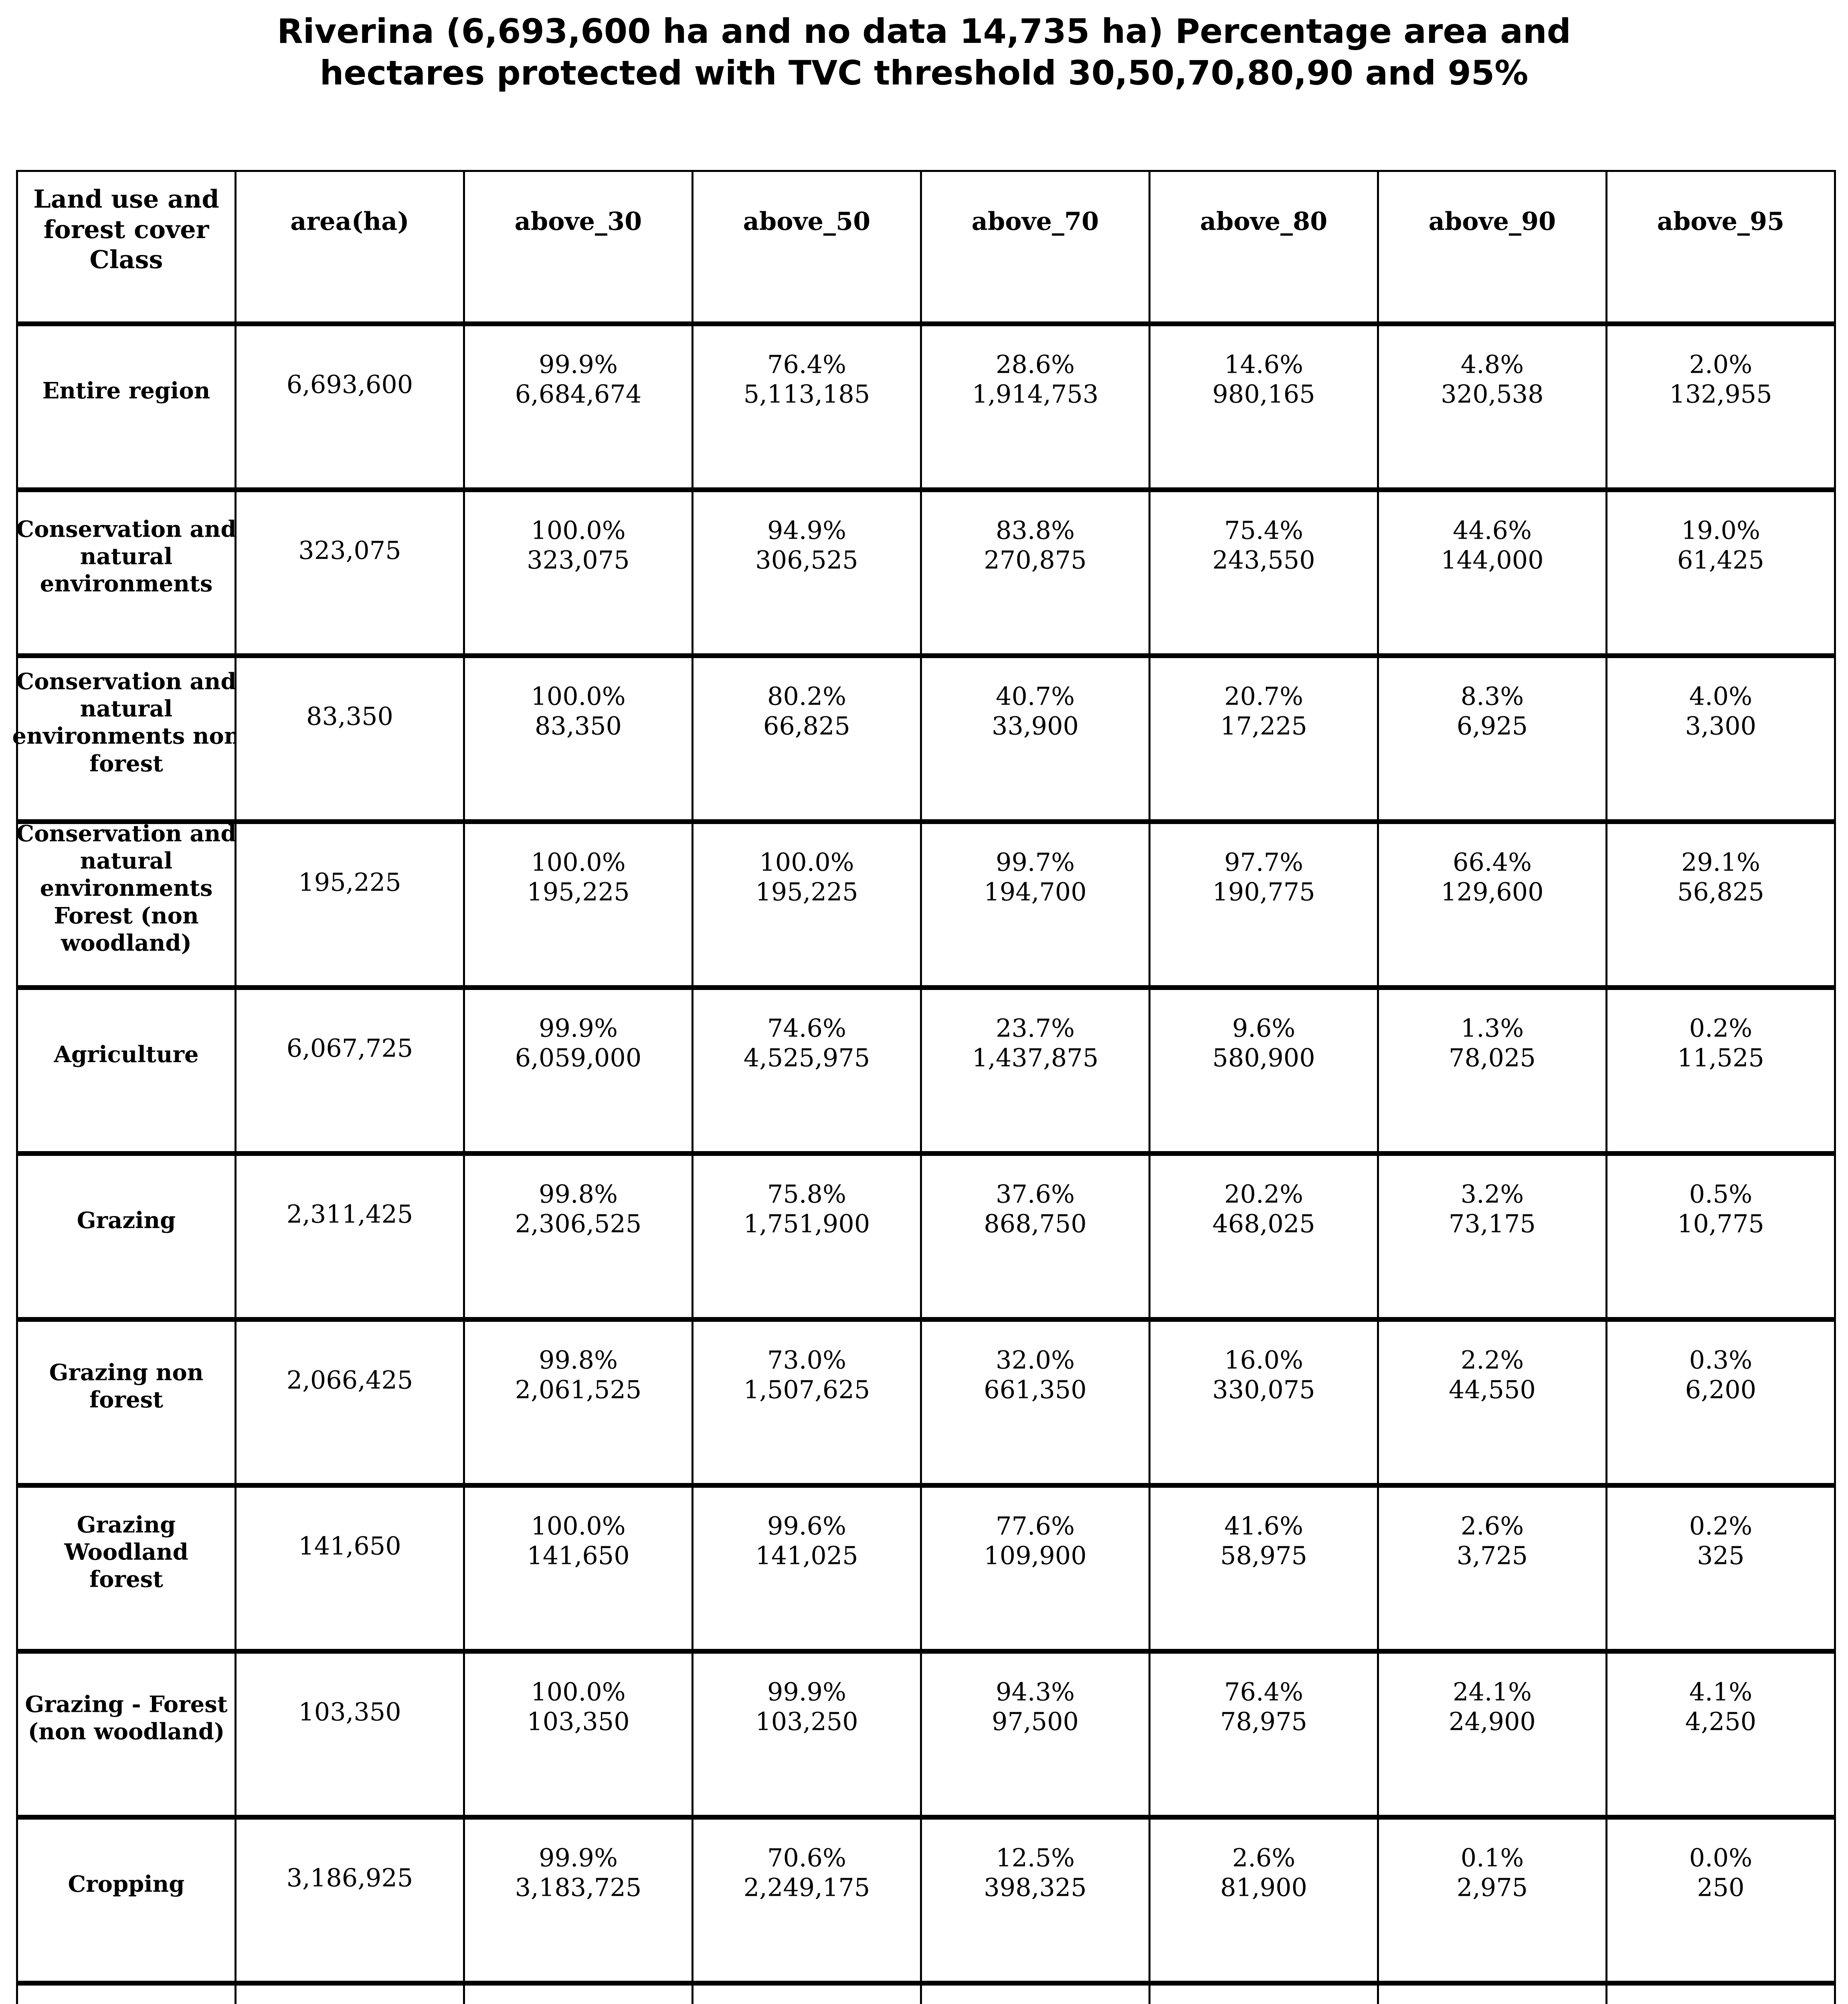  What do you see at coordinates (1721, 726) in the screenshot?
I see `hectares-value: 3,300` at bounding box center [1721, 726].